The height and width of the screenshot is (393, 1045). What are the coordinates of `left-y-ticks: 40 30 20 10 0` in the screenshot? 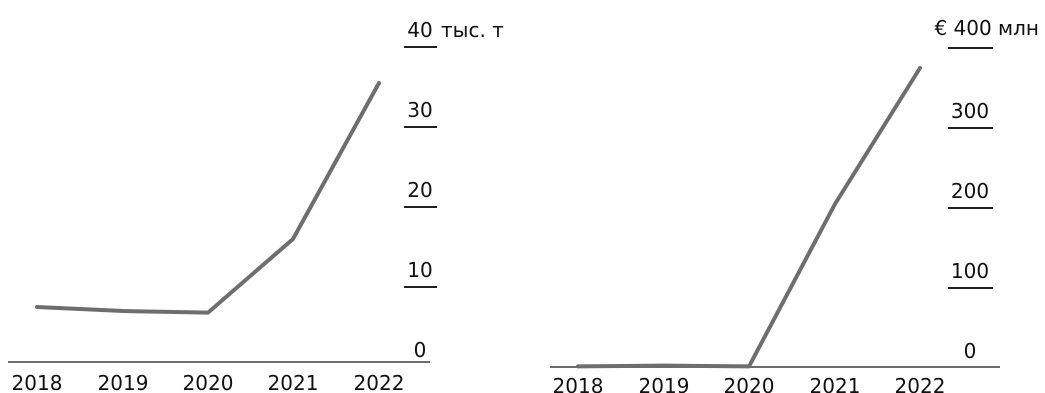 It's located at (420, 190).